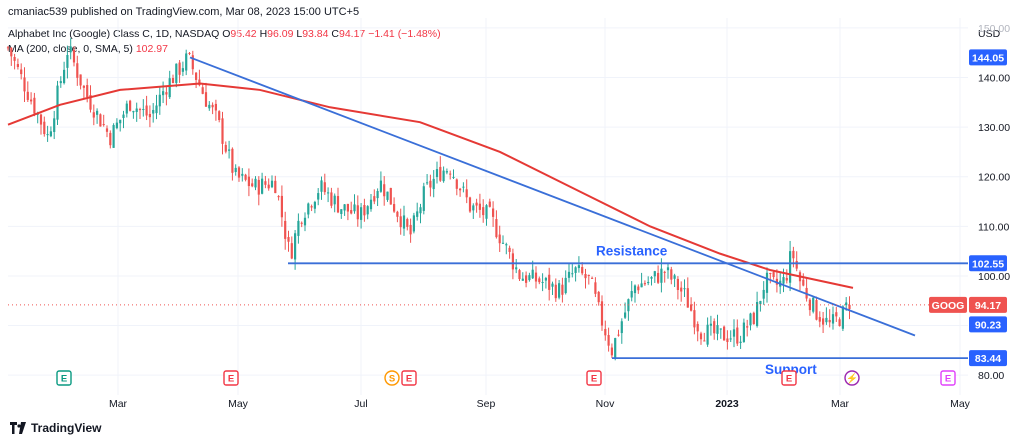 The height and width of the screenshot is (443, 1024). I want to click on symbol-badge-bg, so click(948, 304).